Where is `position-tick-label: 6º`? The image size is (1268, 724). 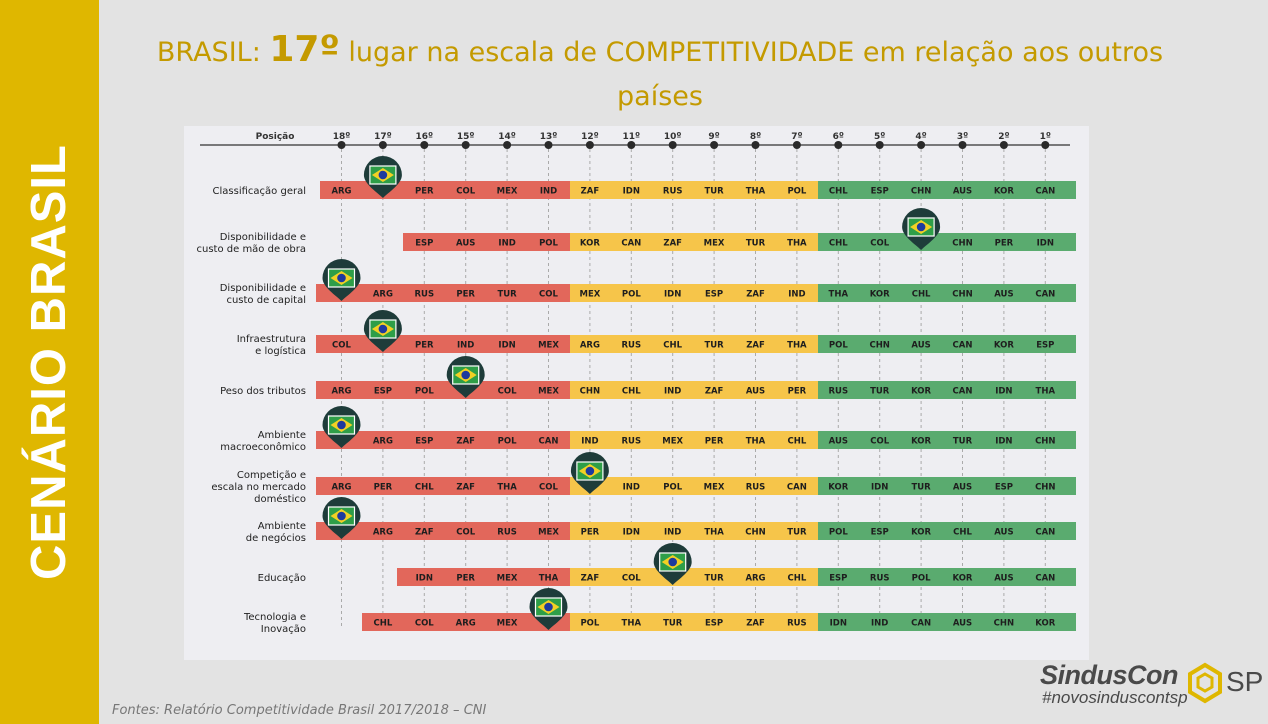 position-tick-label: 6º is located at coordinates (838, 137).